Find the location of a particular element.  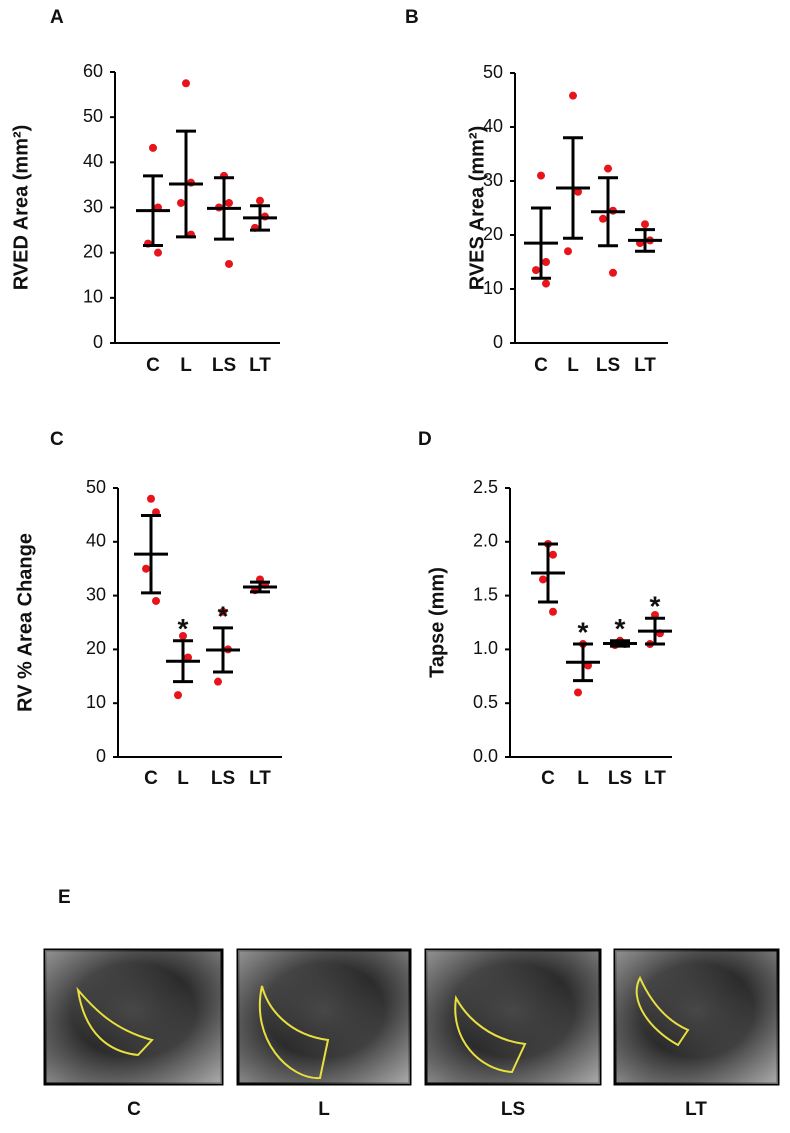

y-axis-label: RVES Area (mm²) is located at coordinates (477, 208).